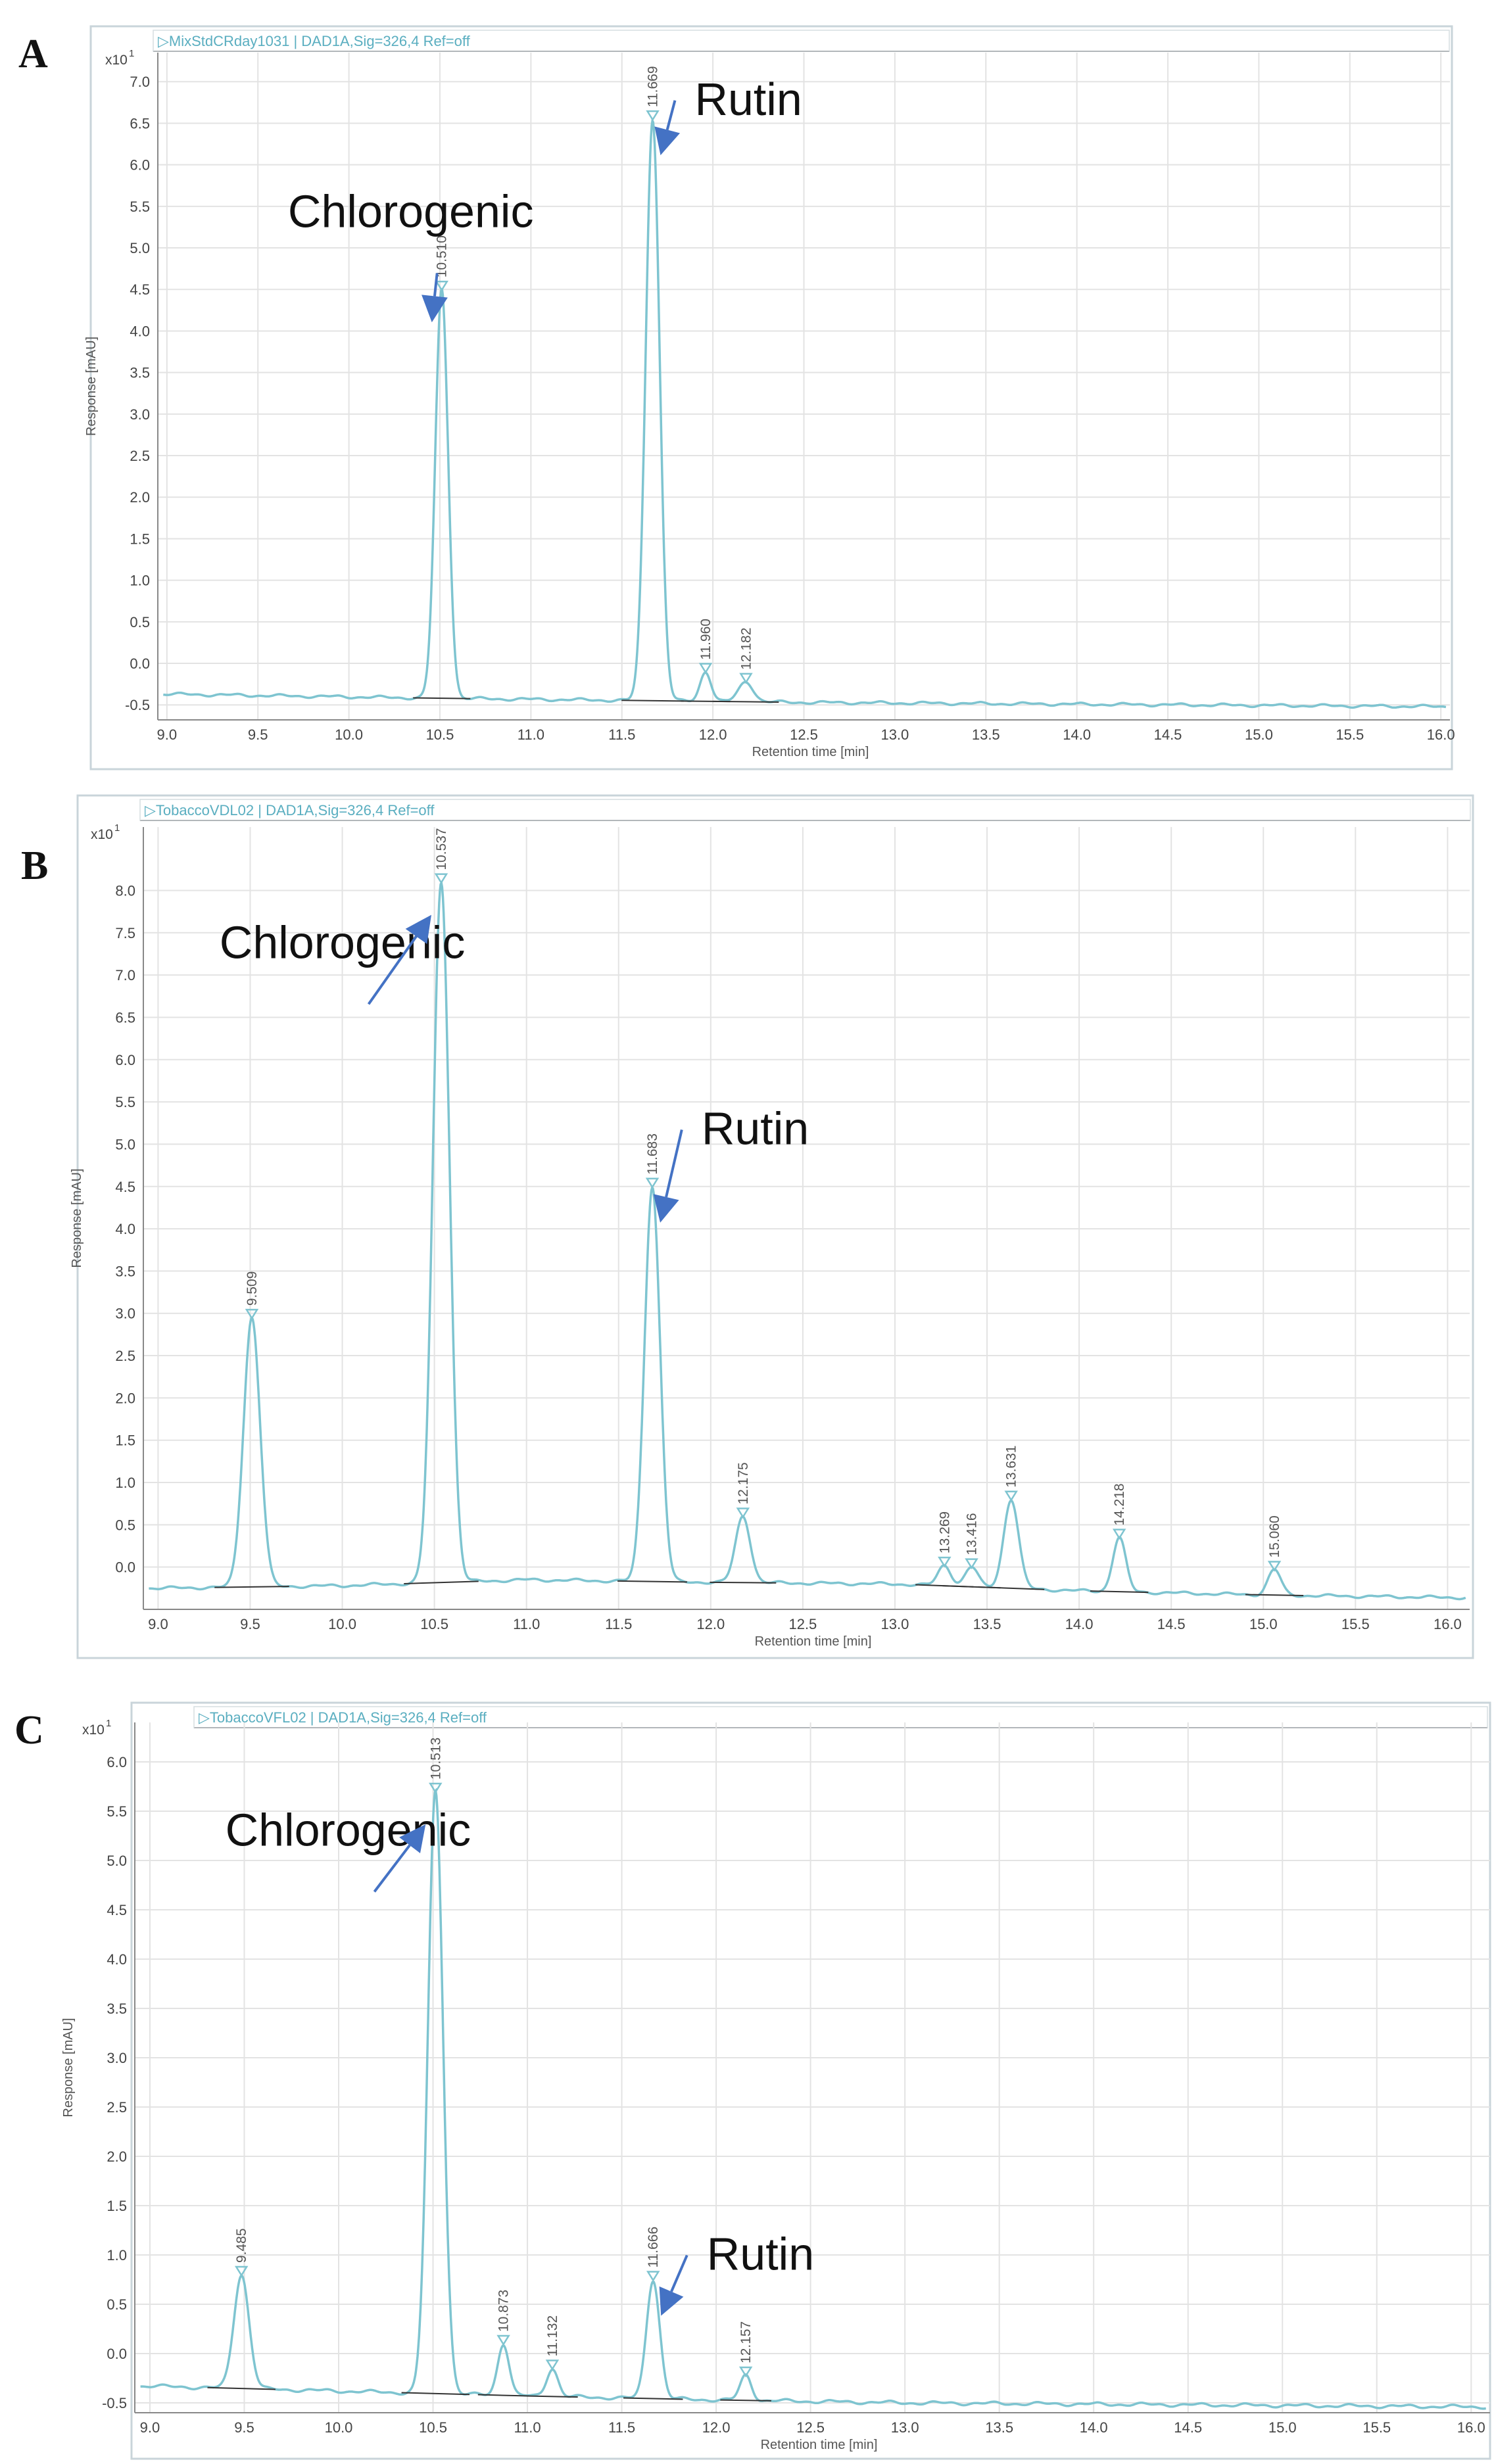 Image resolution: width=1494 pixels, height=2464 pixels. Describe the element at coordinates (705, 639) in the screenshot. I see `peak-label: 11.960` at that location.